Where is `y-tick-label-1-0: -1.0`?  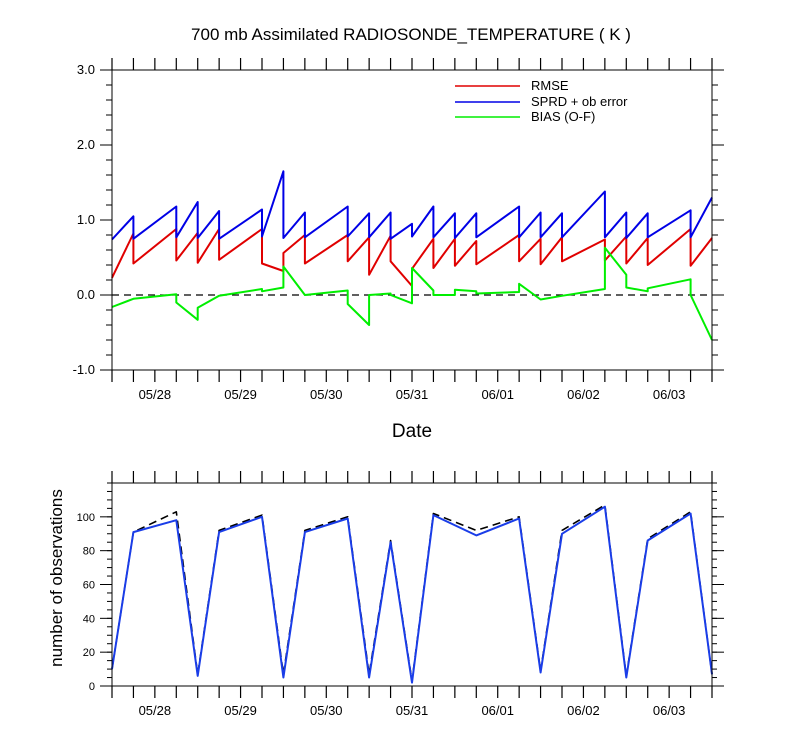
y-tick-label-1-0: -1.0 is located at coordinates (84, 369).